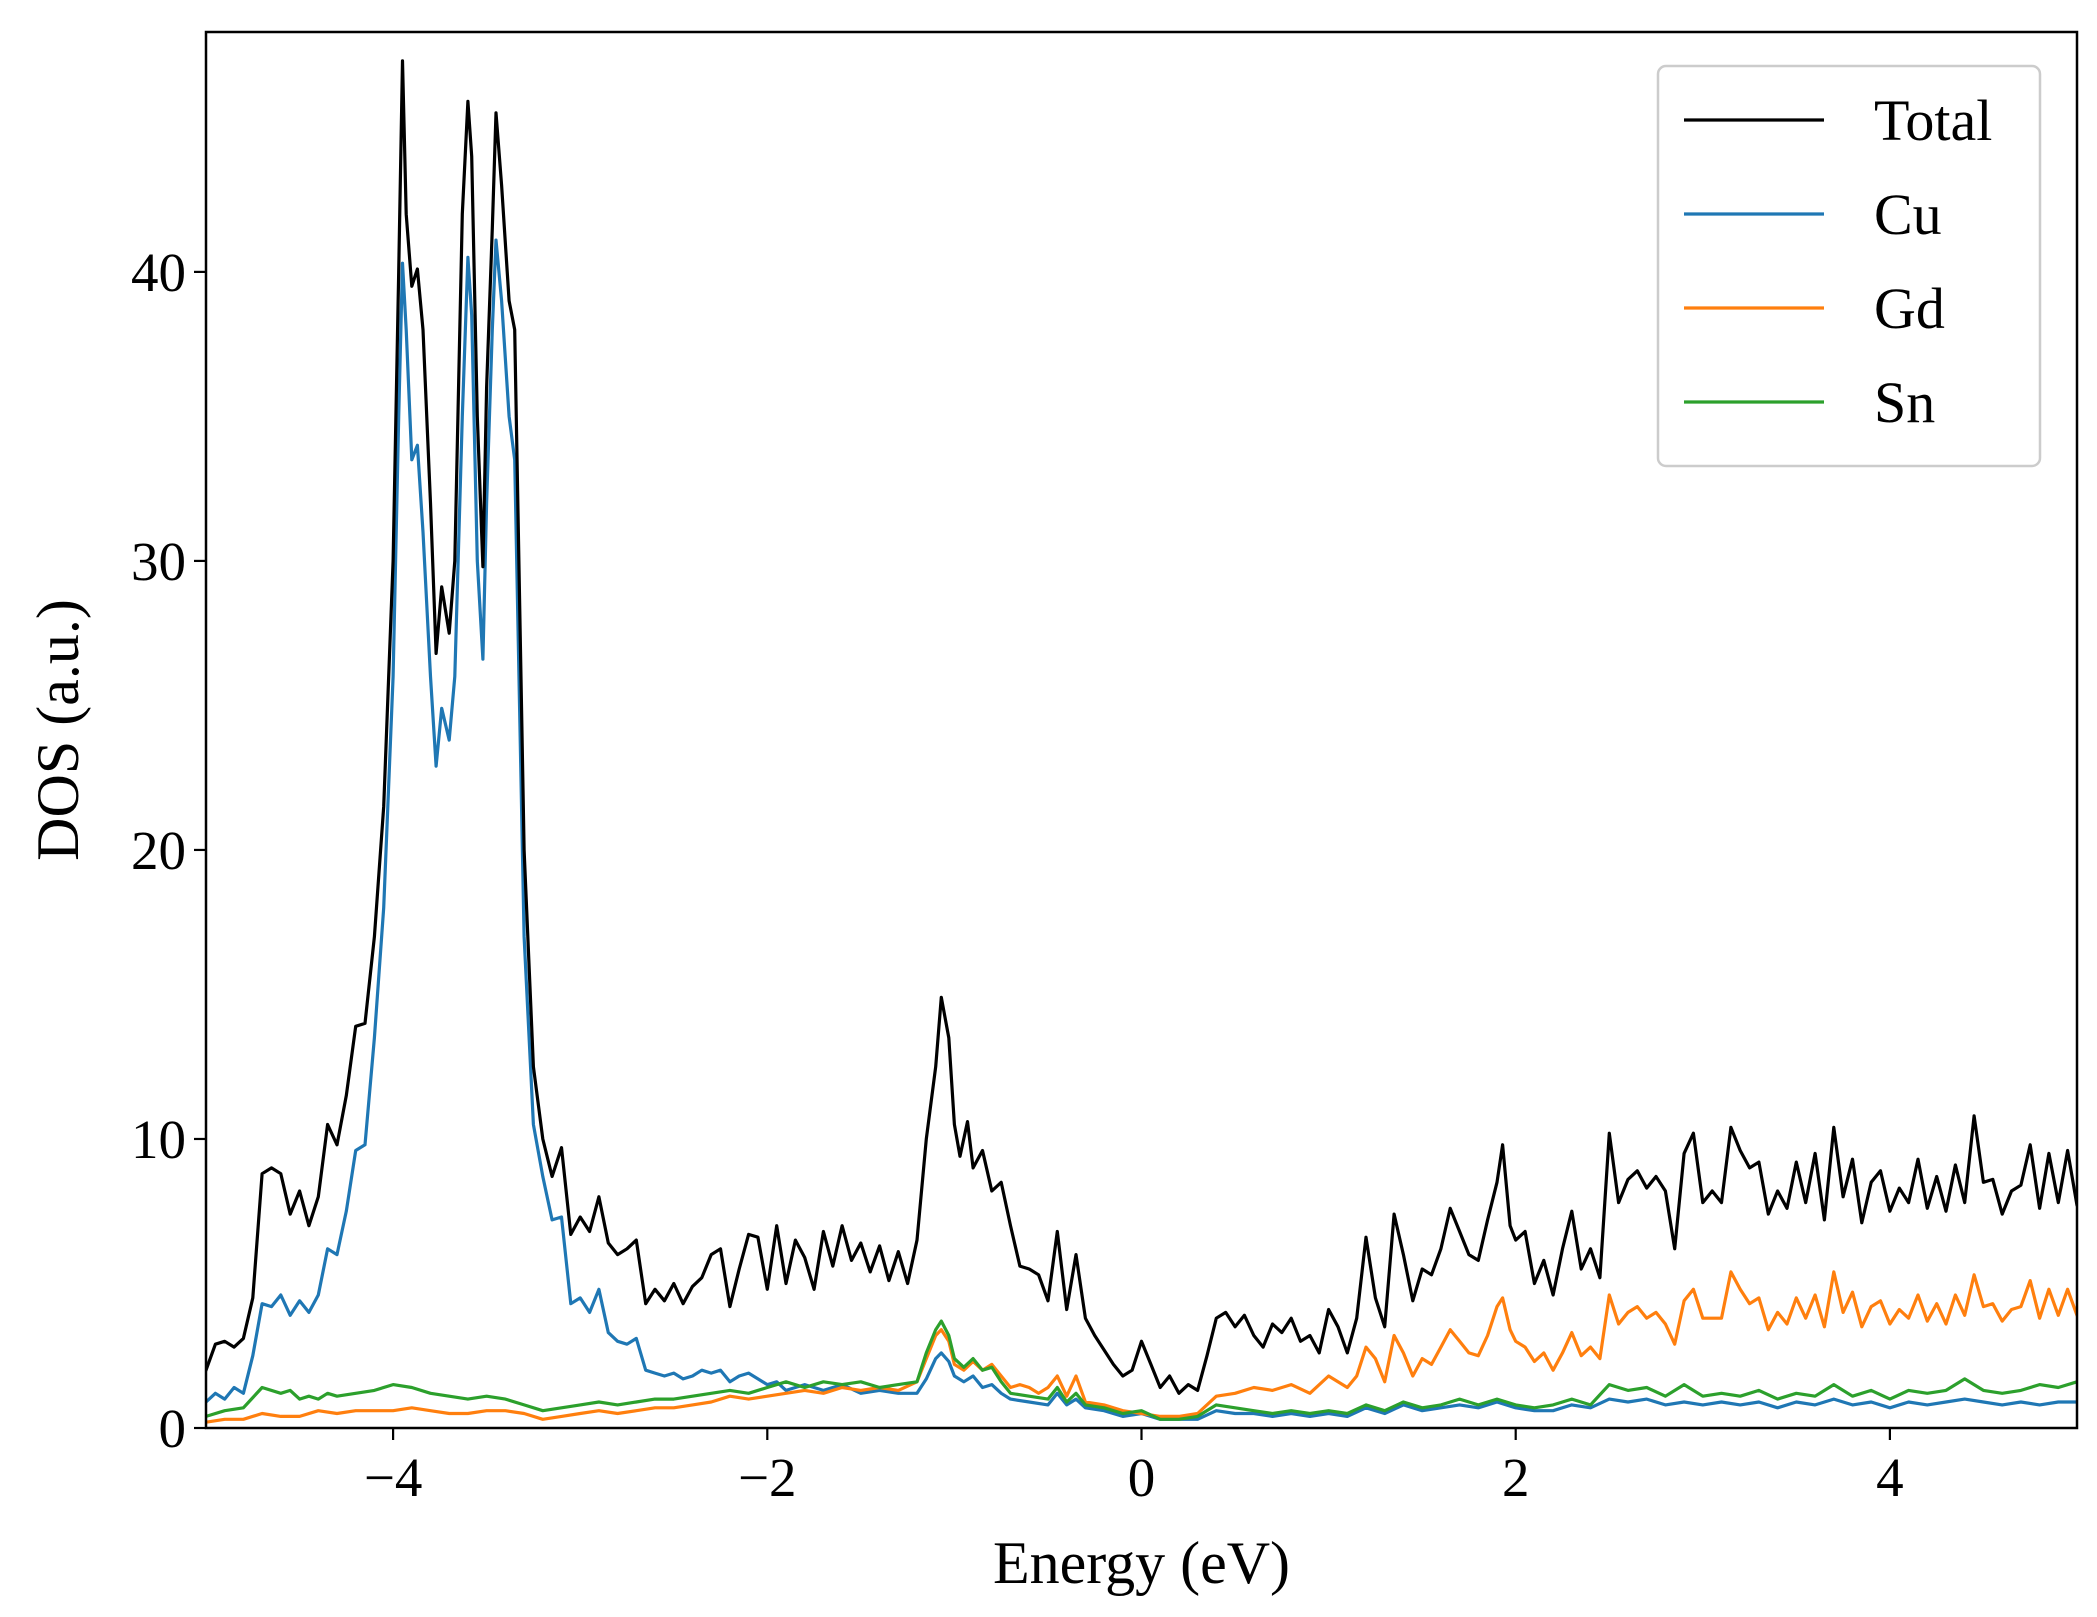 Image resolution: width=2097 pixels, height=1617 pixels. I want to click on legend-box, so click(1849, 266).